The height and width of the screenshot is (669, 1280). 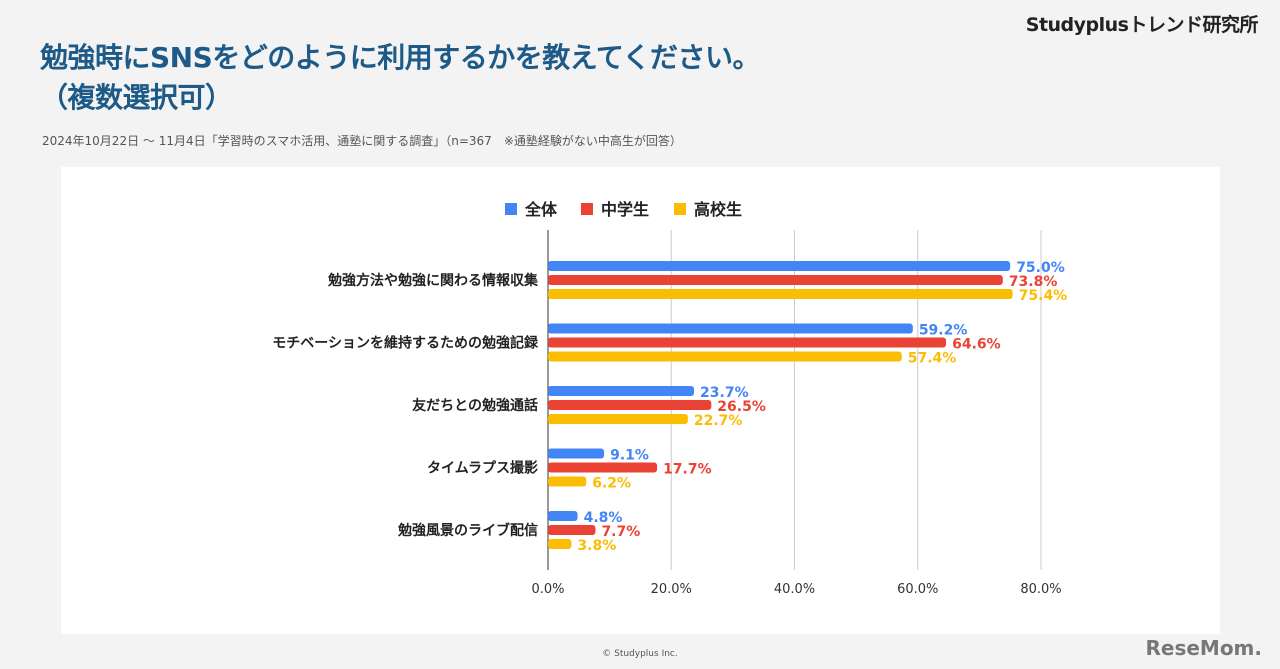 I want to click on data-label: 7.7%, so click(x=620, y=532).